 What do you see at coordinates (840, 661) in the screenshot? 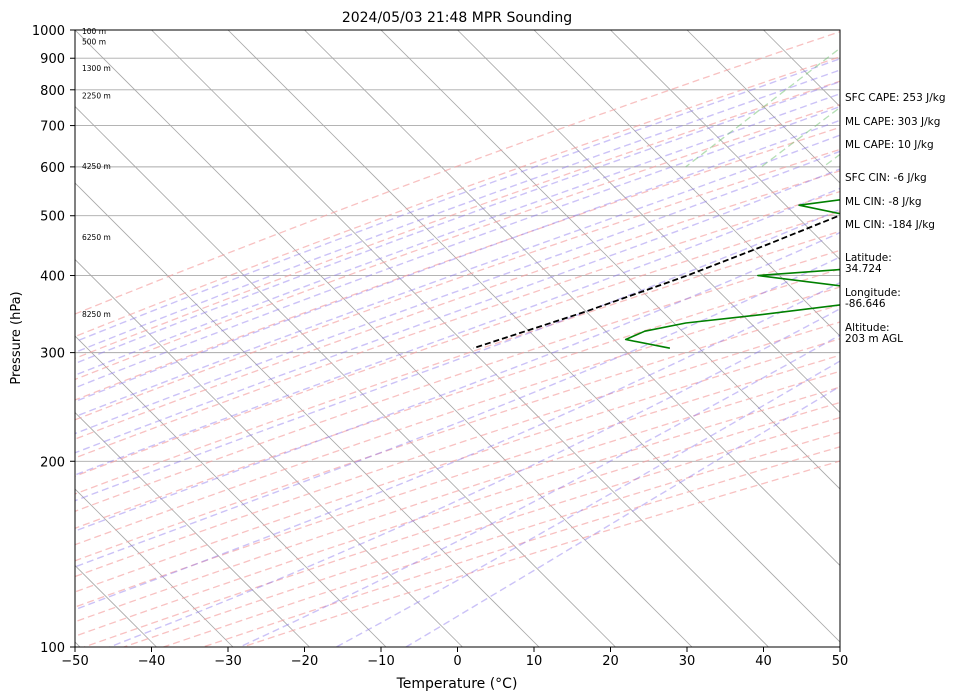
I see `x-tick-label: 50` at bounding box center [840, 661].